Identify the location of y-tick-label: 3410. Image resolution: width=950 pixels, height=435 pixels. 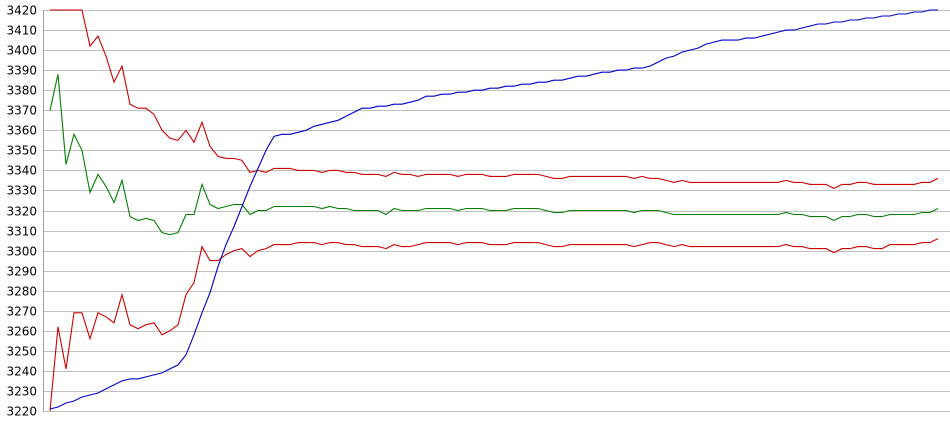
(21, 31).